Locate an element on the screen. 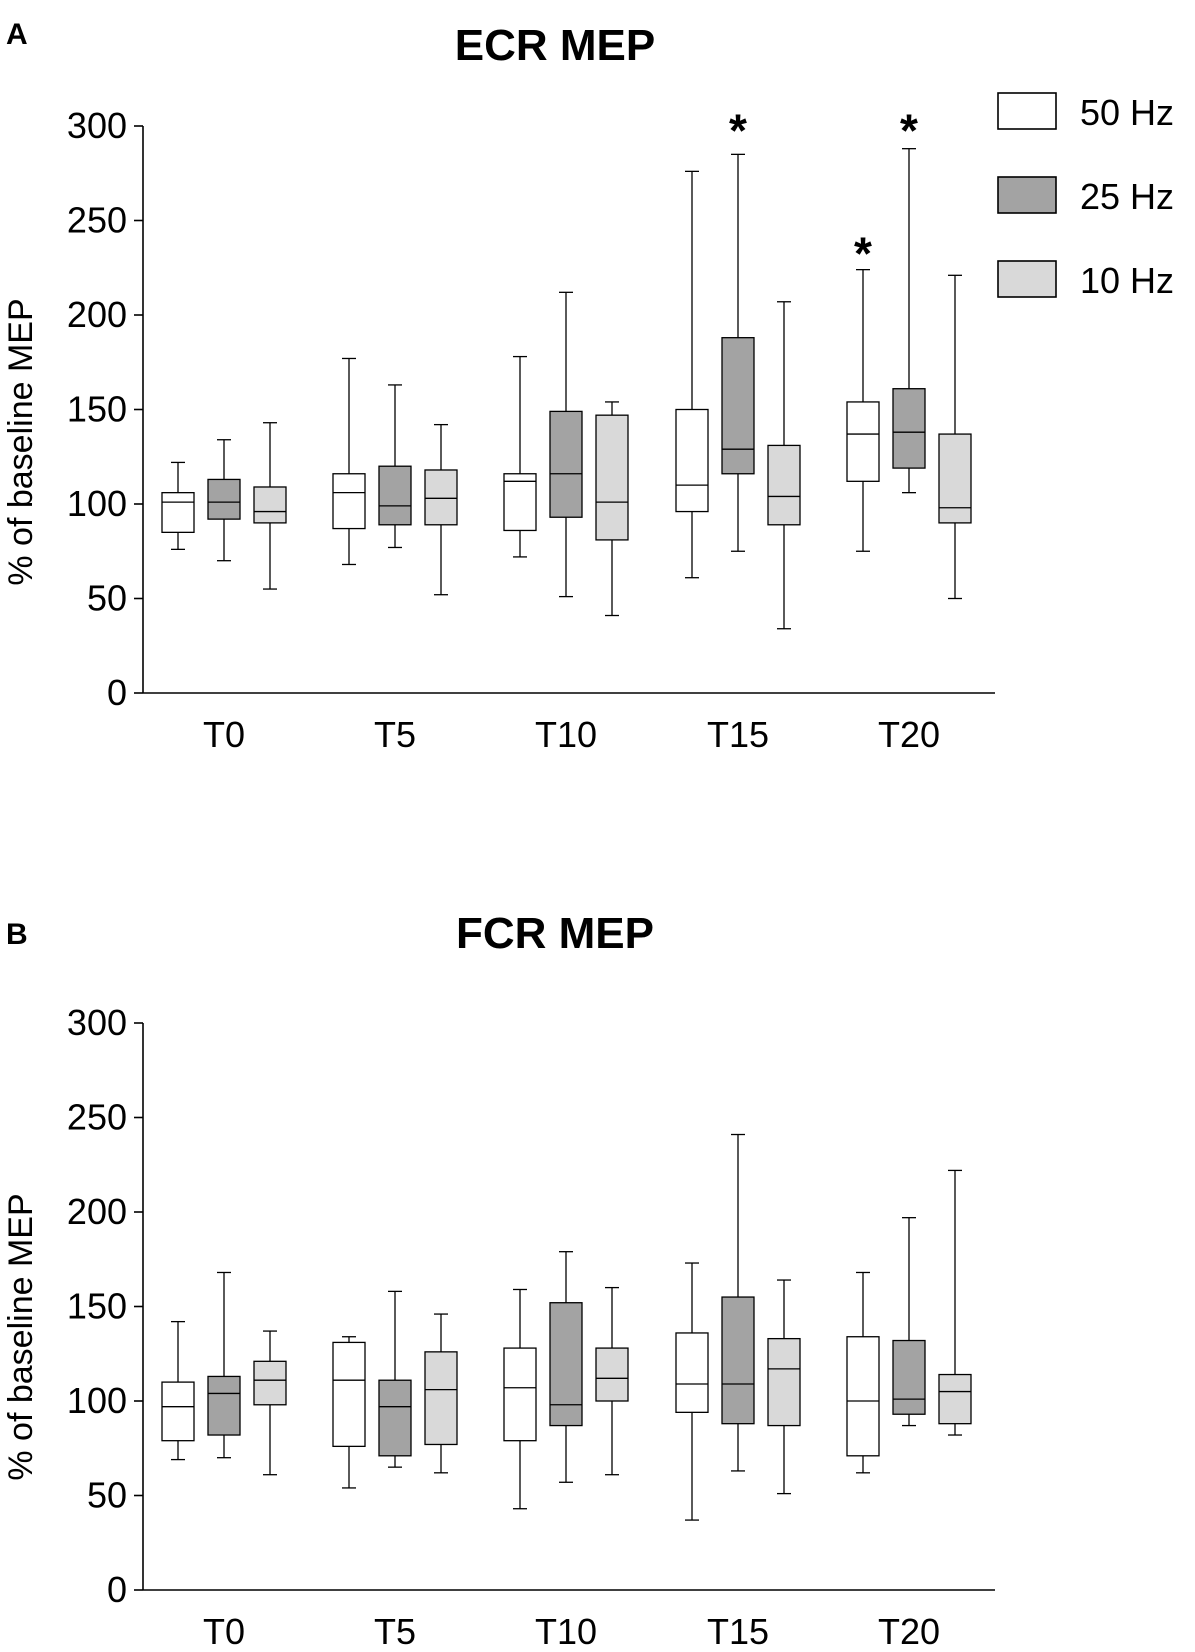 This screenshot has width=1195, height=1652. panel-a-box-t5-25hz is located at coordinates (395, 466).